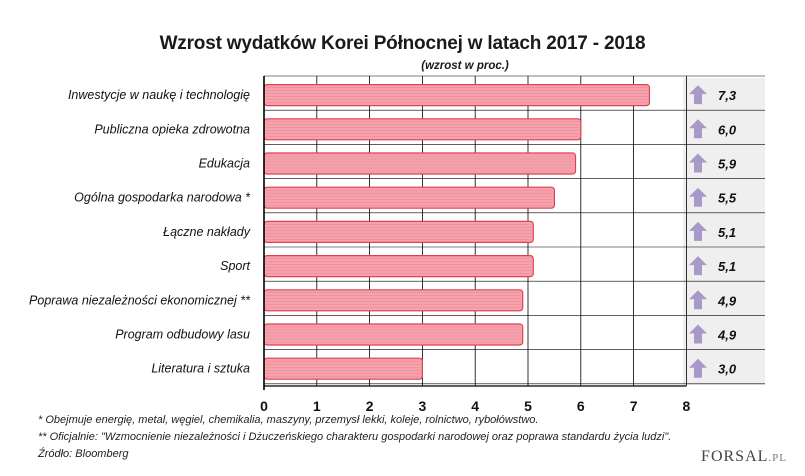  Describe the element at coordinates (423, 406) in the screenshot. I see `x-tick-label: 3` at that location.